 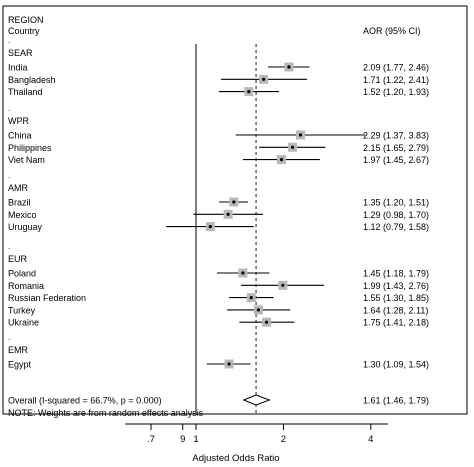 I want to click on study-label: Romania, so click(x=26, y=286).